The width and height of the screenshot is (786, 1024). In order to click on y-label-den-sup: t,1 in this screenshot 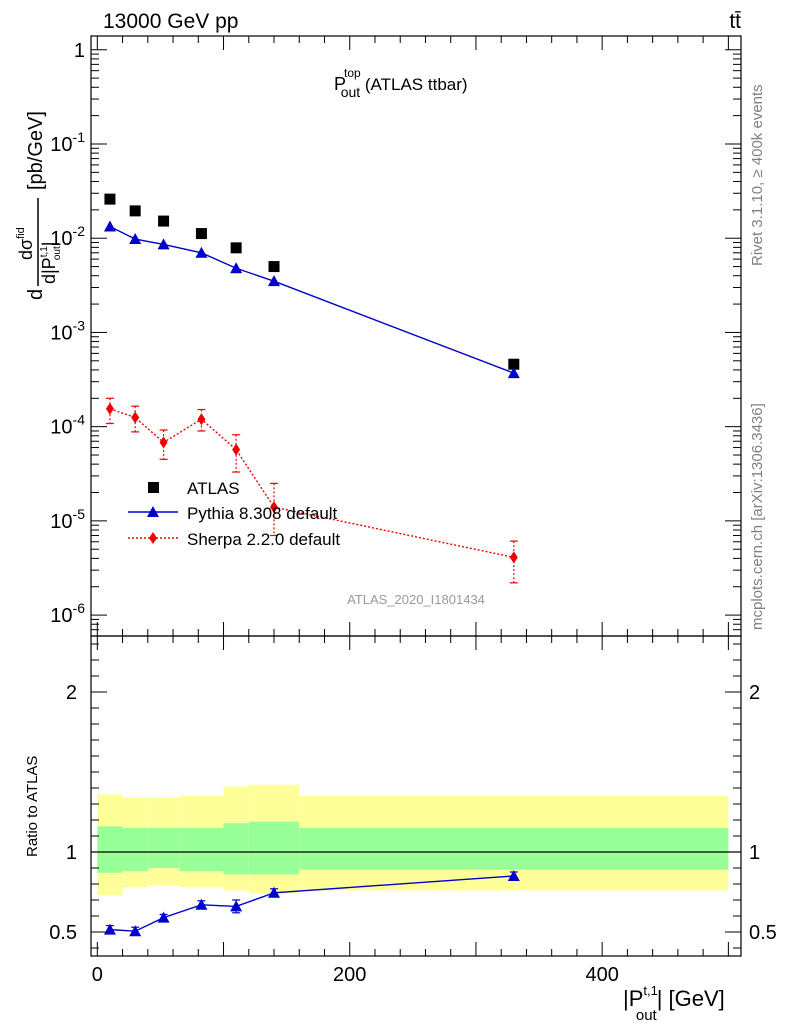, I will do `click(44, 252)`.